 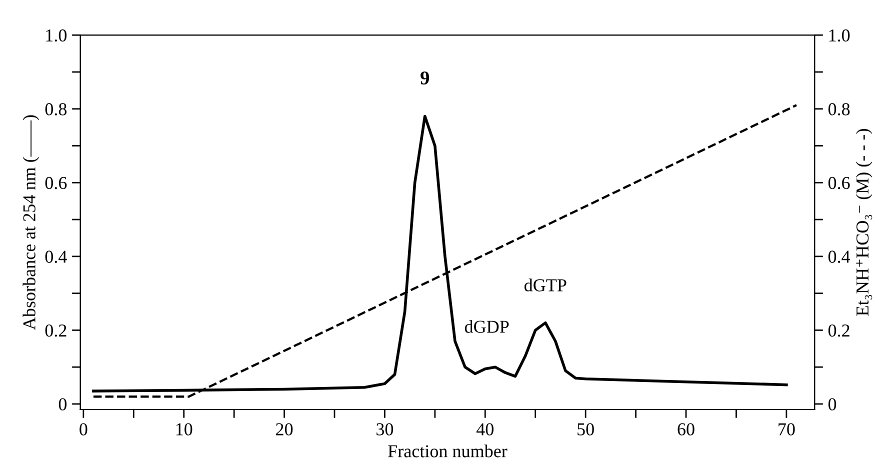 I want to click on y-tick-label: 0.8, so click(x=56, y=109).